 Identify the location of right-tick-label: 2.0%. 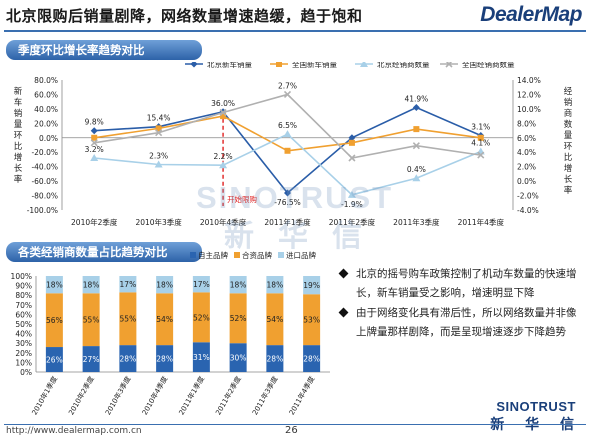
(526, 167).